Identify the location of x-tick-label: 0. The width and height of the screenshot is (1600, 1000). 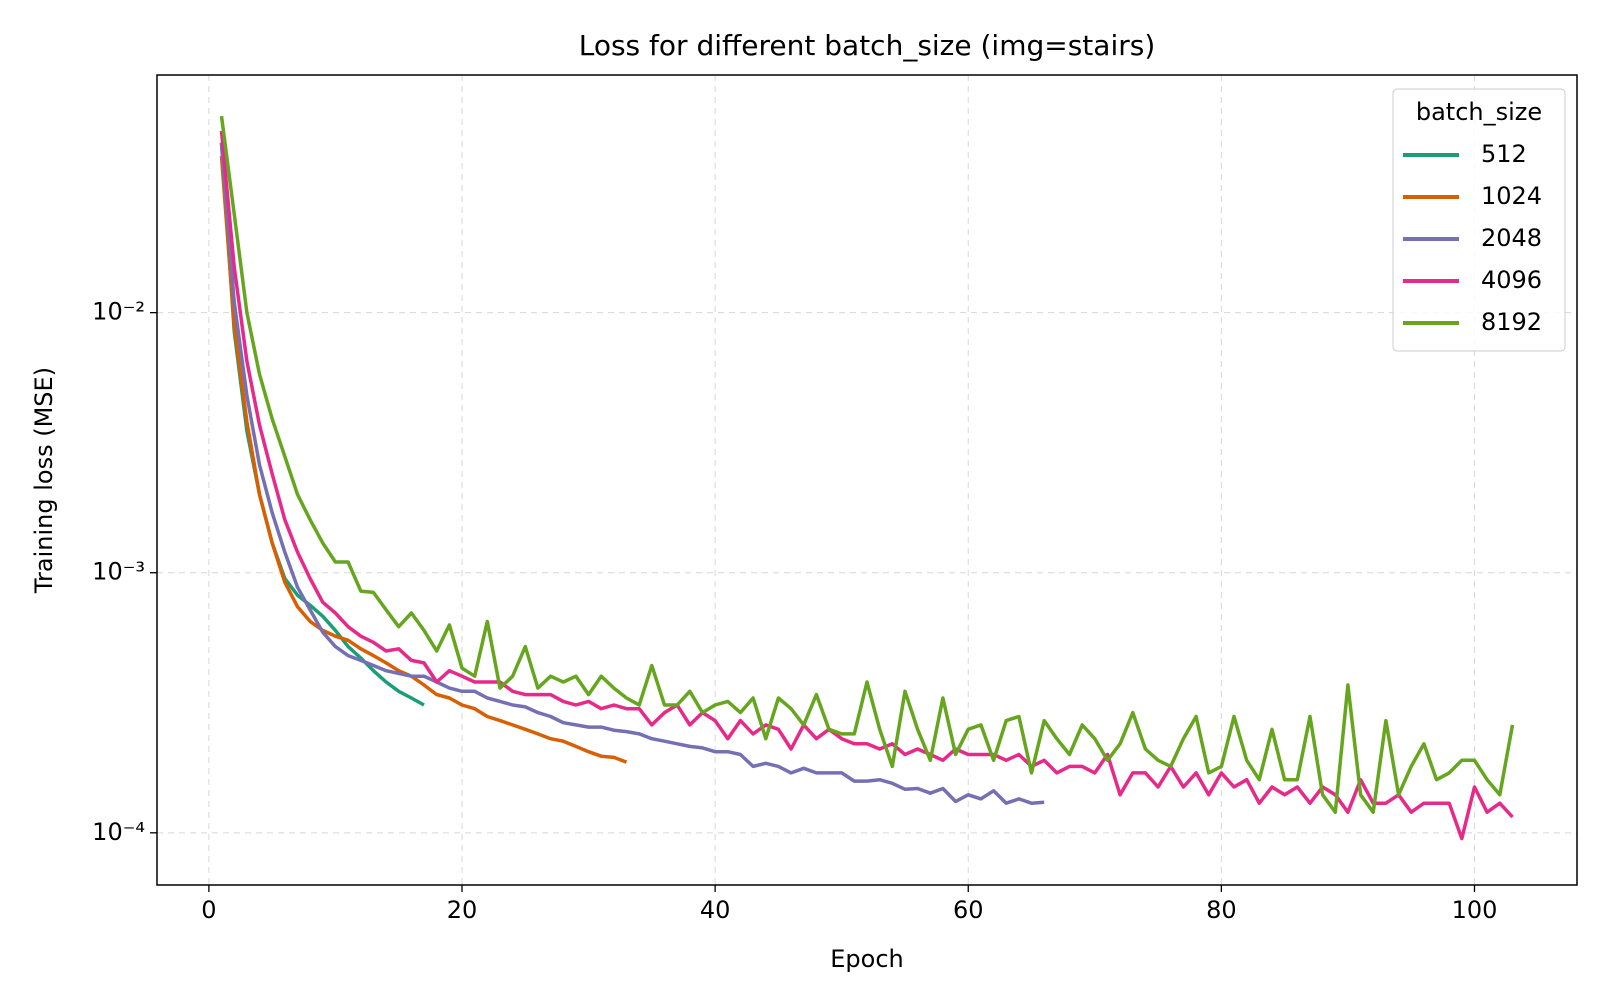
(208, 910).